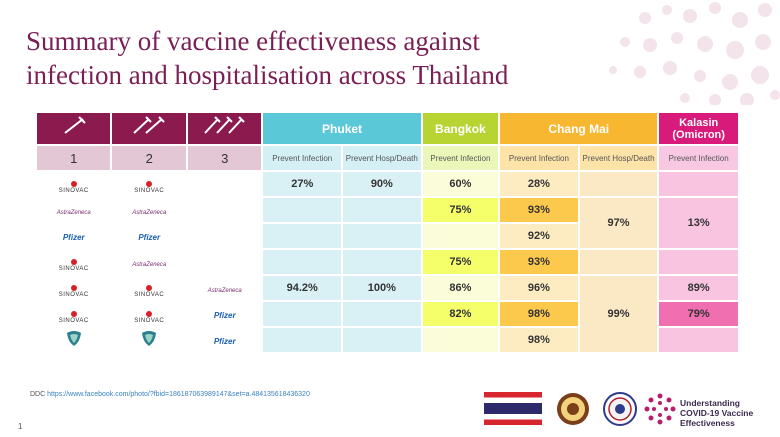  Describe the element at coordinates (460, 184) in the screenshot. I see `value-cell: 60%` at that location.